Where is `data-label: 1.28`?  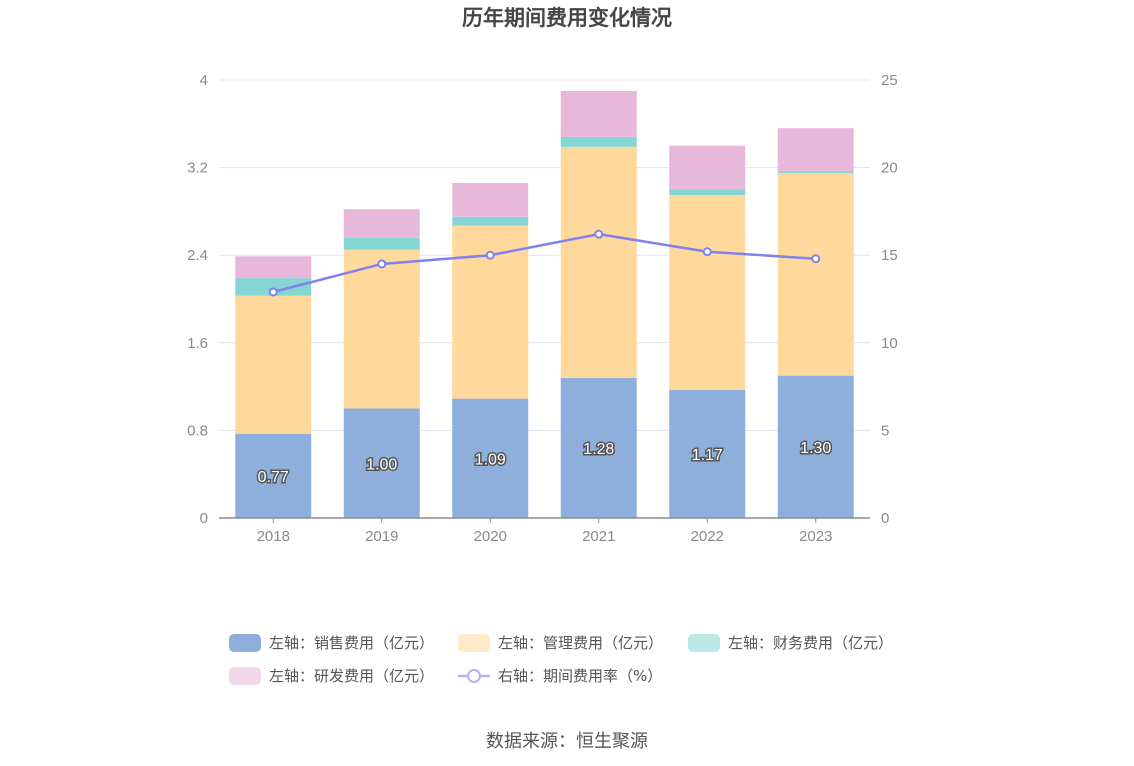
data-label: 1.28 is located at coordinates (598, 449).